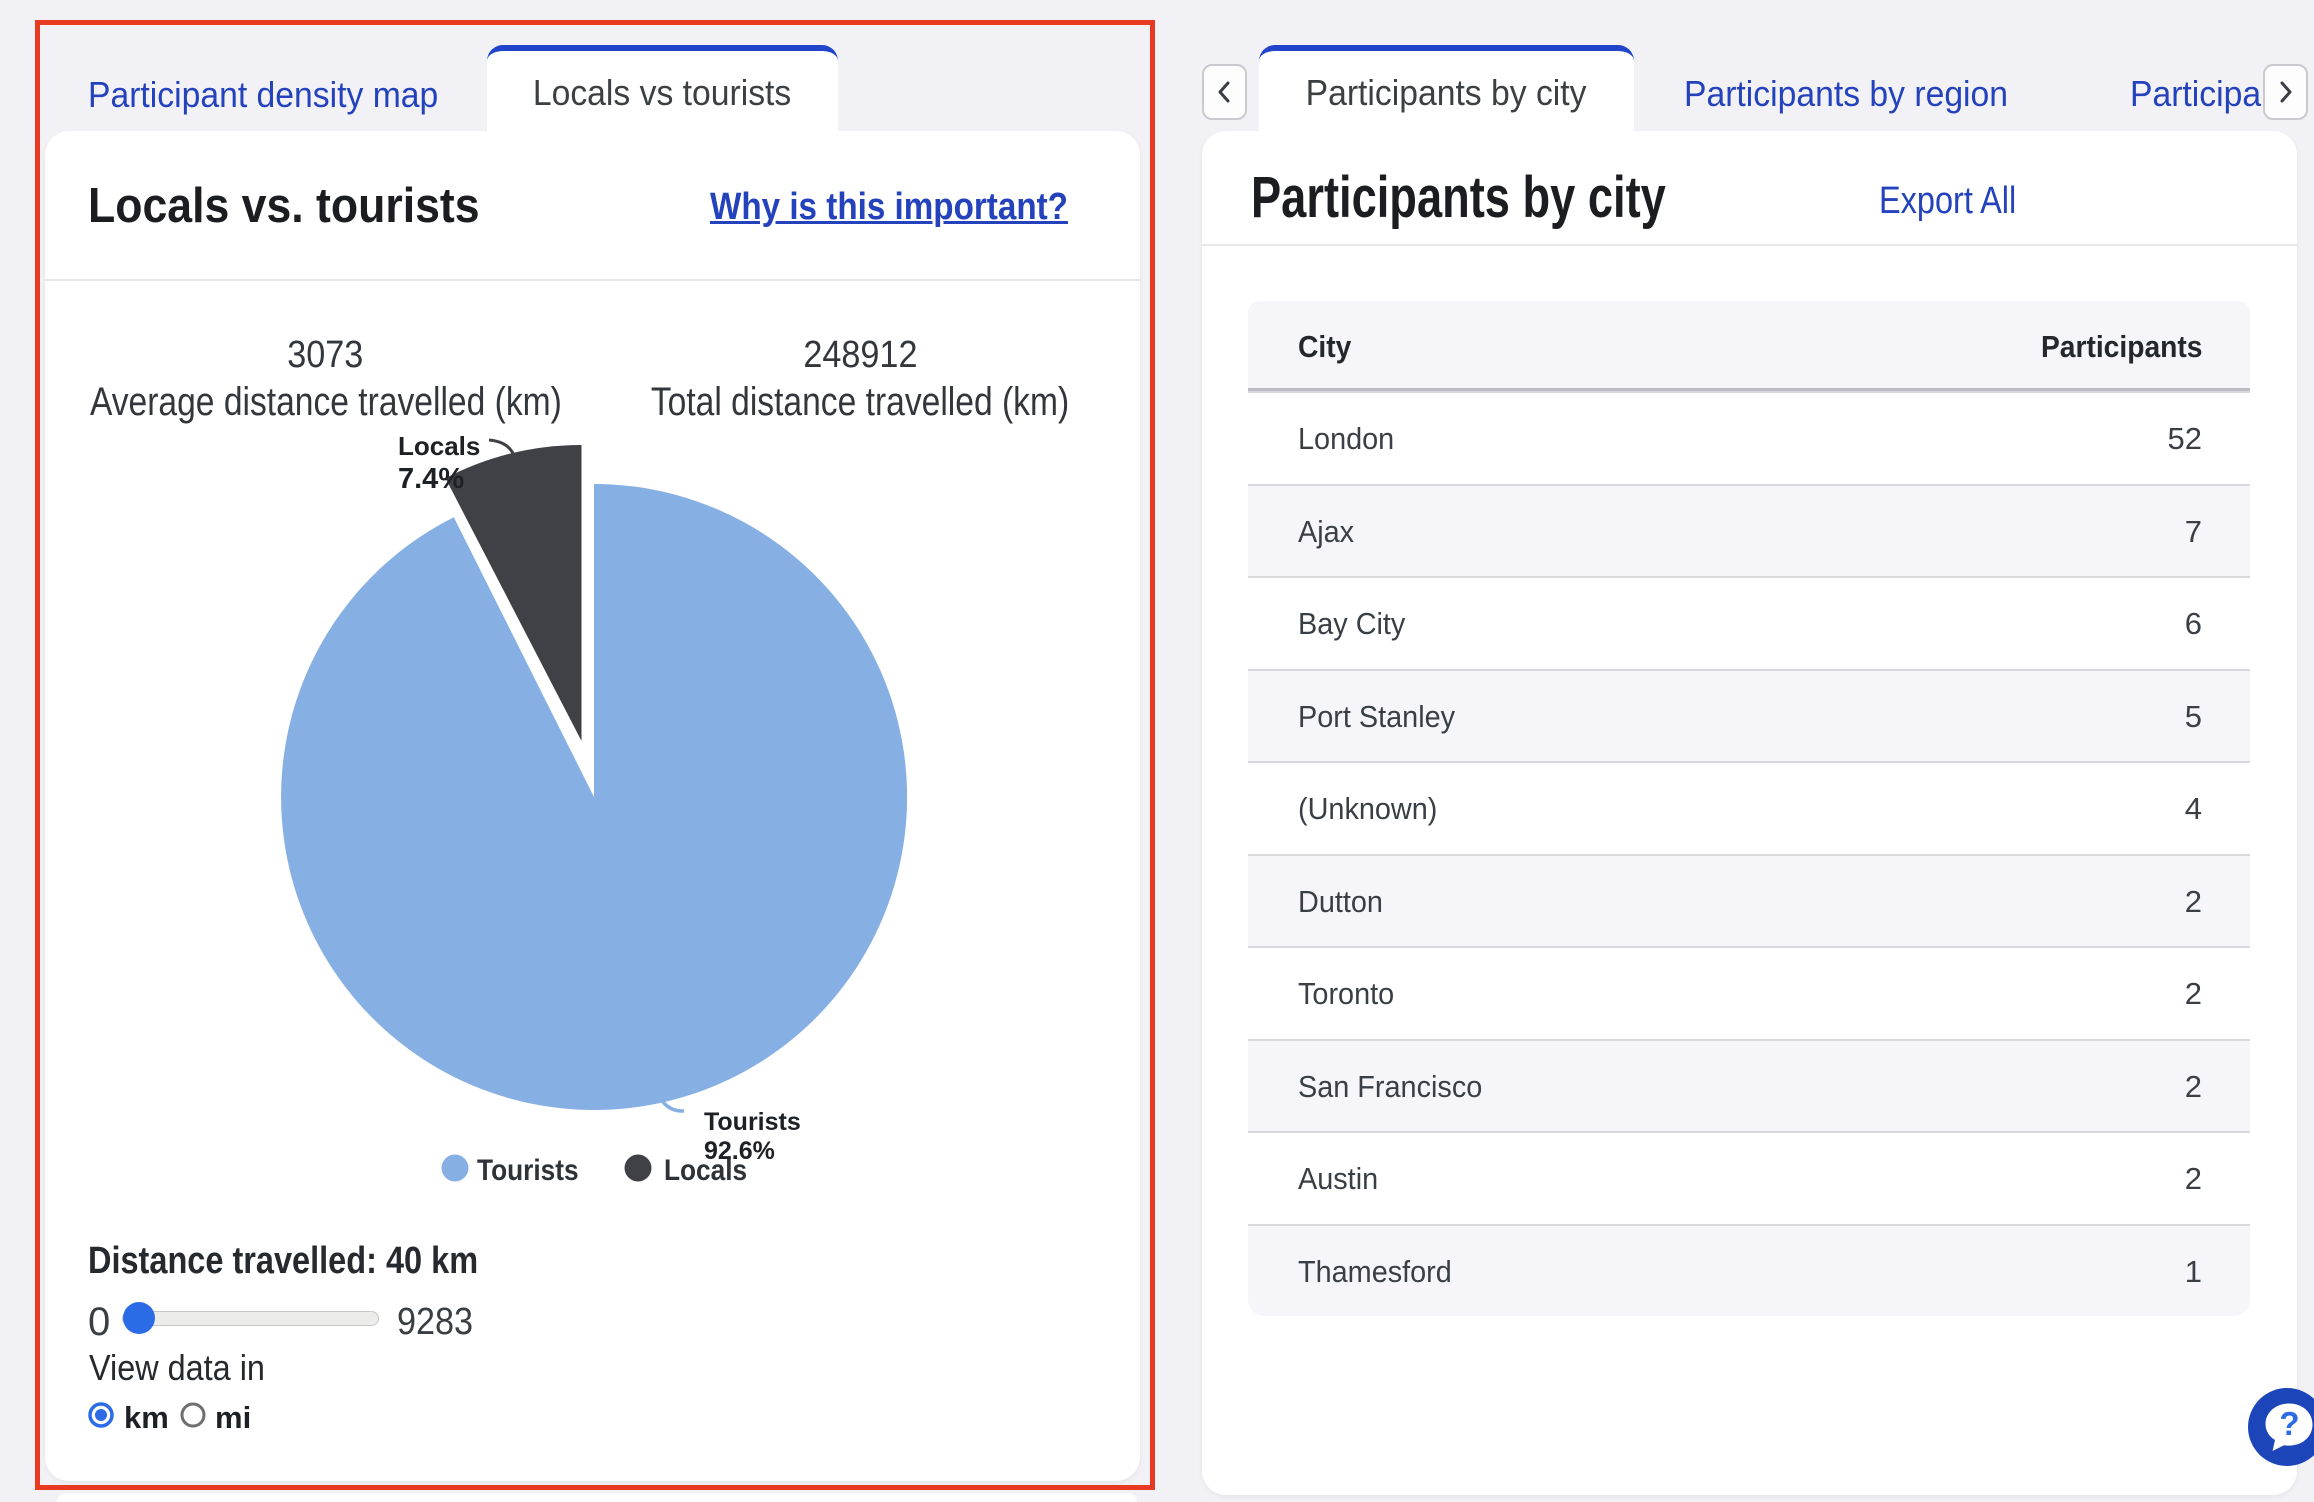 This screenshot has width=2314, height=1502. Describe the element at coordinates (739, 1151) in the screenshot. I see `svg-text: 92.6%` at that location.